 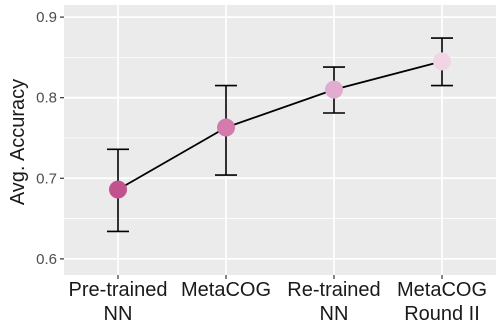 What do you see at coordinates (118, 290) in the screenshot?
I see `x-tick-label-line: Pre-trained` at bounding box center [118, 290].